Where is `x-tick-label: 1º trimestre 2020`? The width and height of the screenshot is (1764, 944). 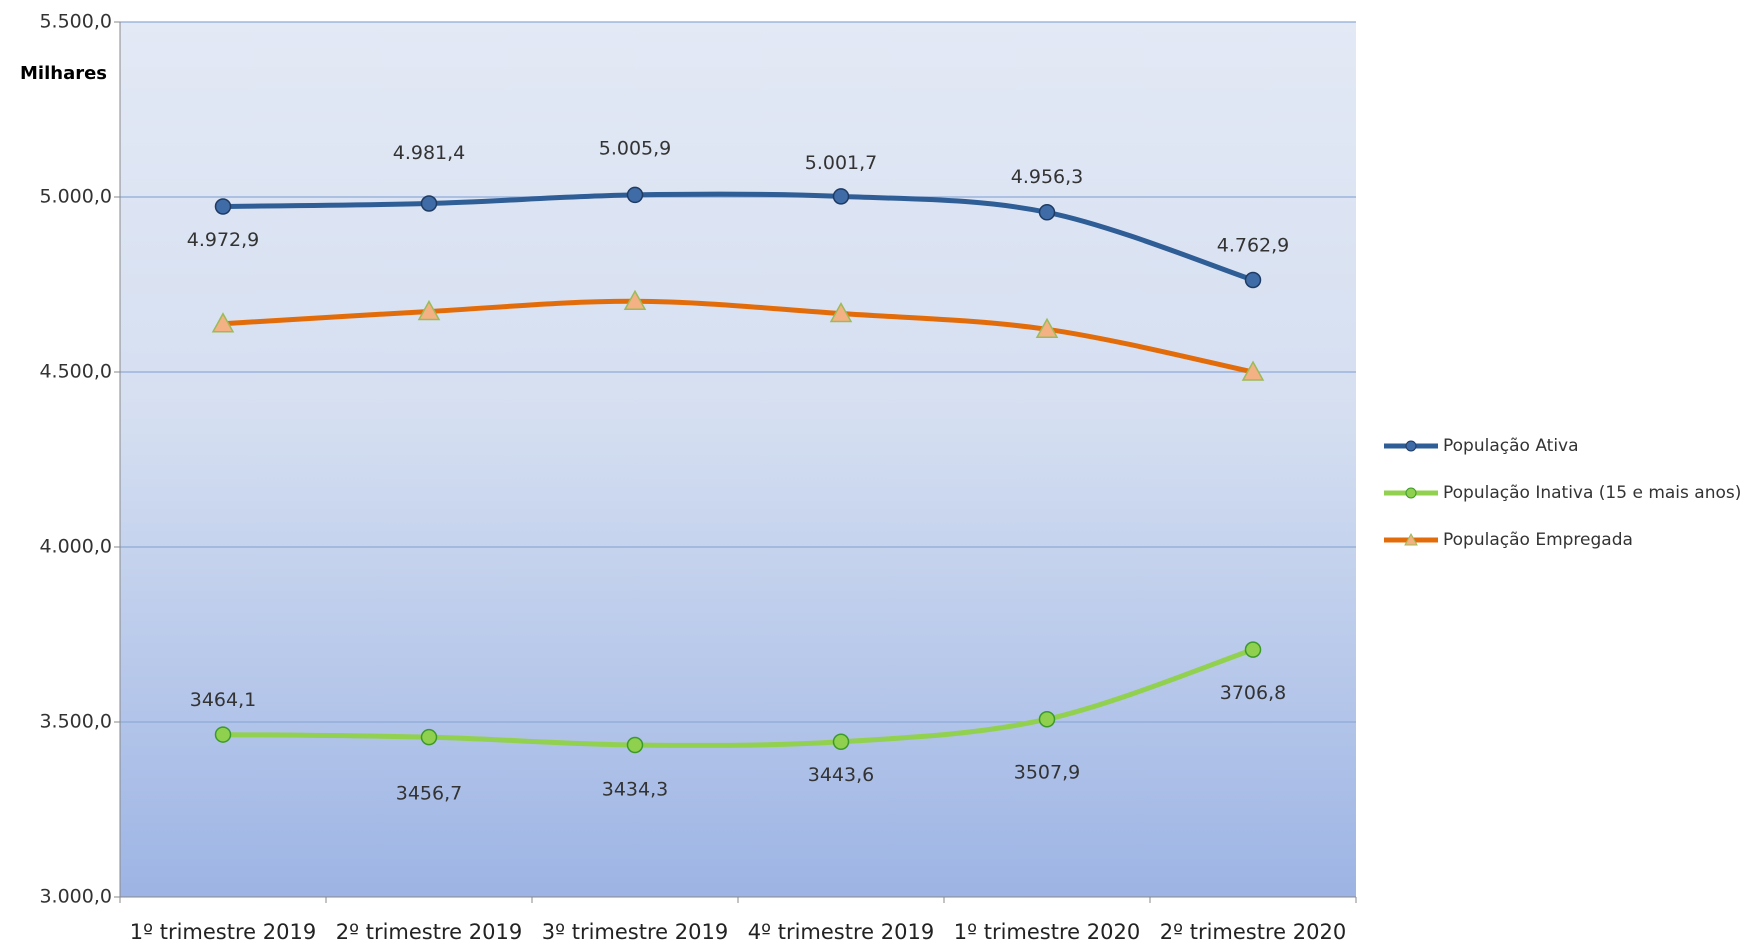 x-tick-label: 1º trimestre 2020 is located at coordinates (1047, 932).